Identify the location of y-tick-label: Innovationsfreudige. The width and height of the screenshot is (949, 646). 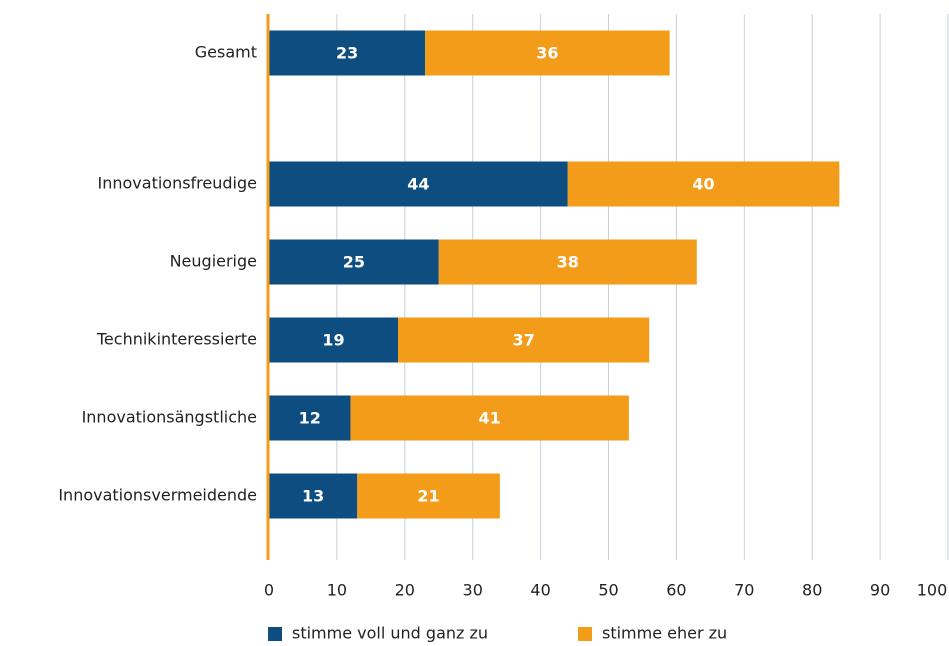
(178, 183).